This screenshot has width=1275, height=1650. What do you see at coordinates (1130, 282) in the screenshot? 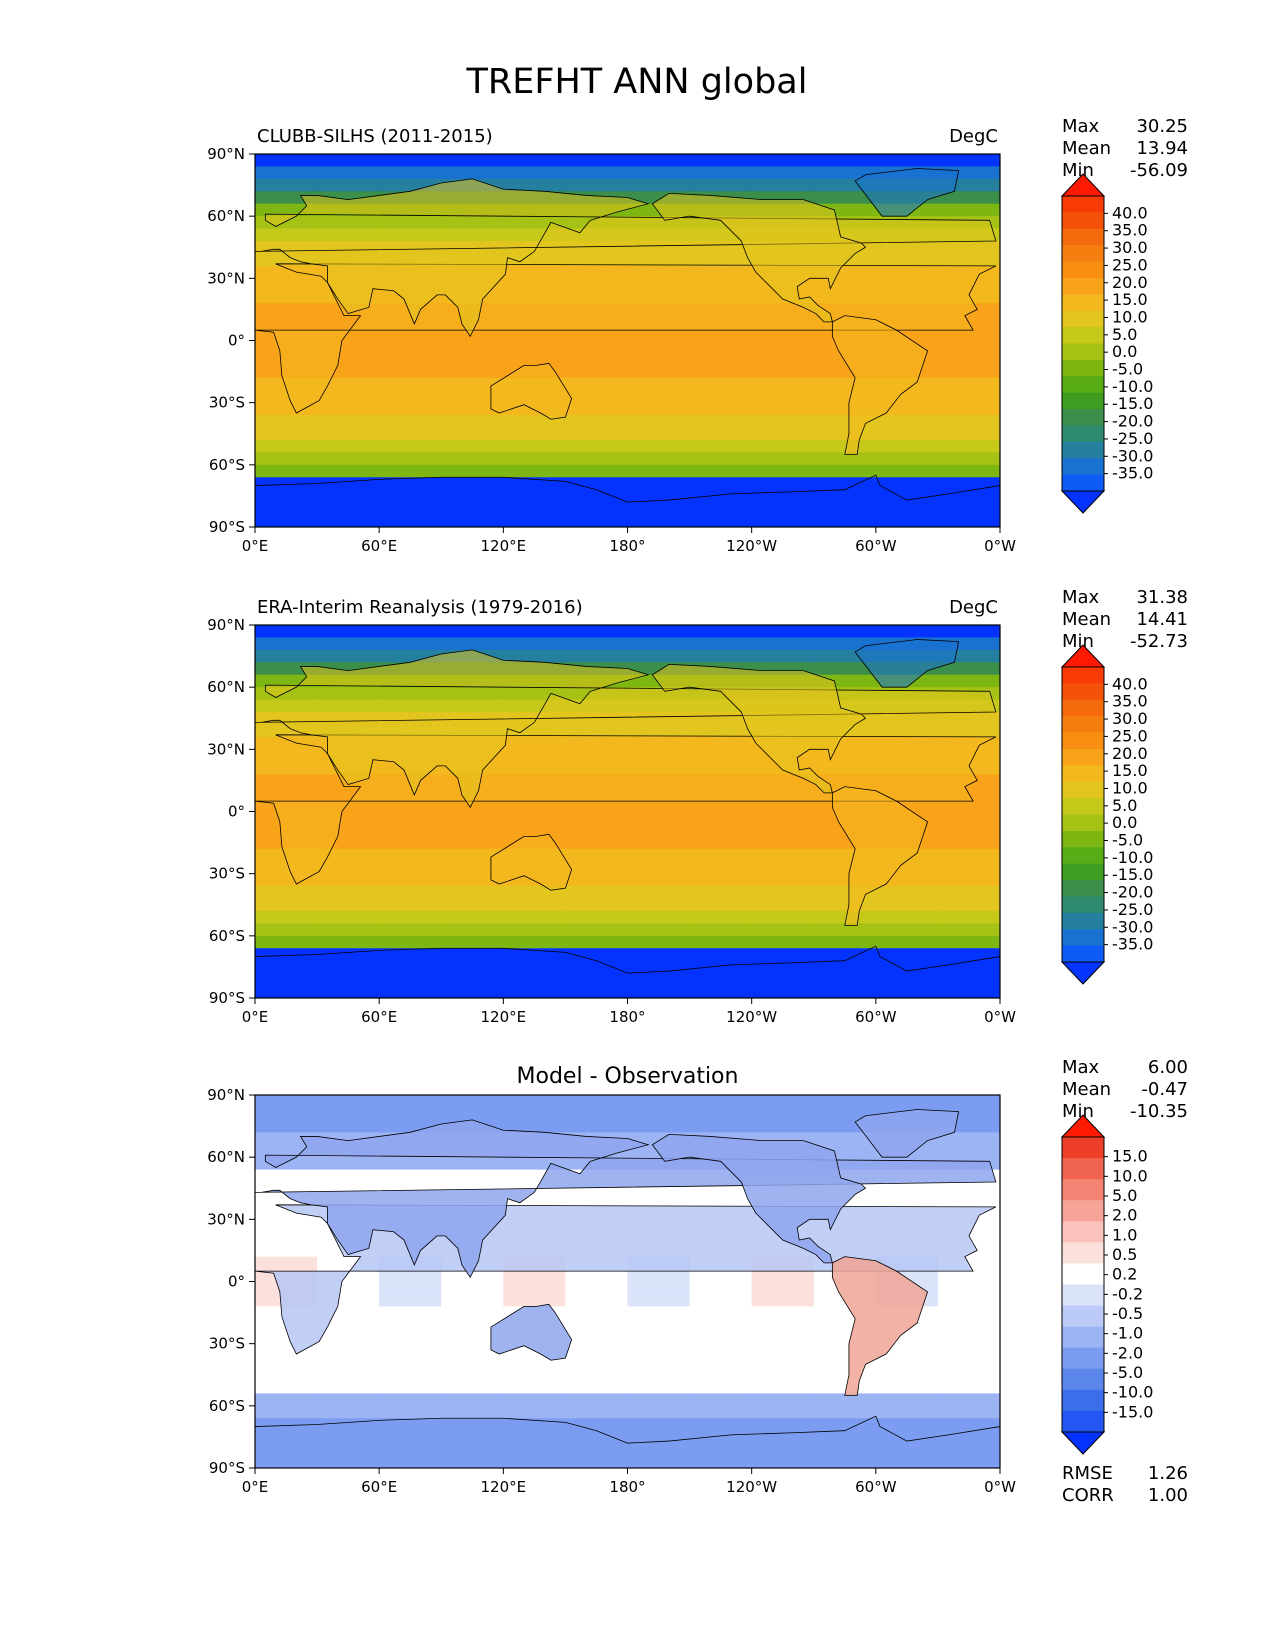
I see `colorbar-label: 20.0` at bounding box center [1130, 282].